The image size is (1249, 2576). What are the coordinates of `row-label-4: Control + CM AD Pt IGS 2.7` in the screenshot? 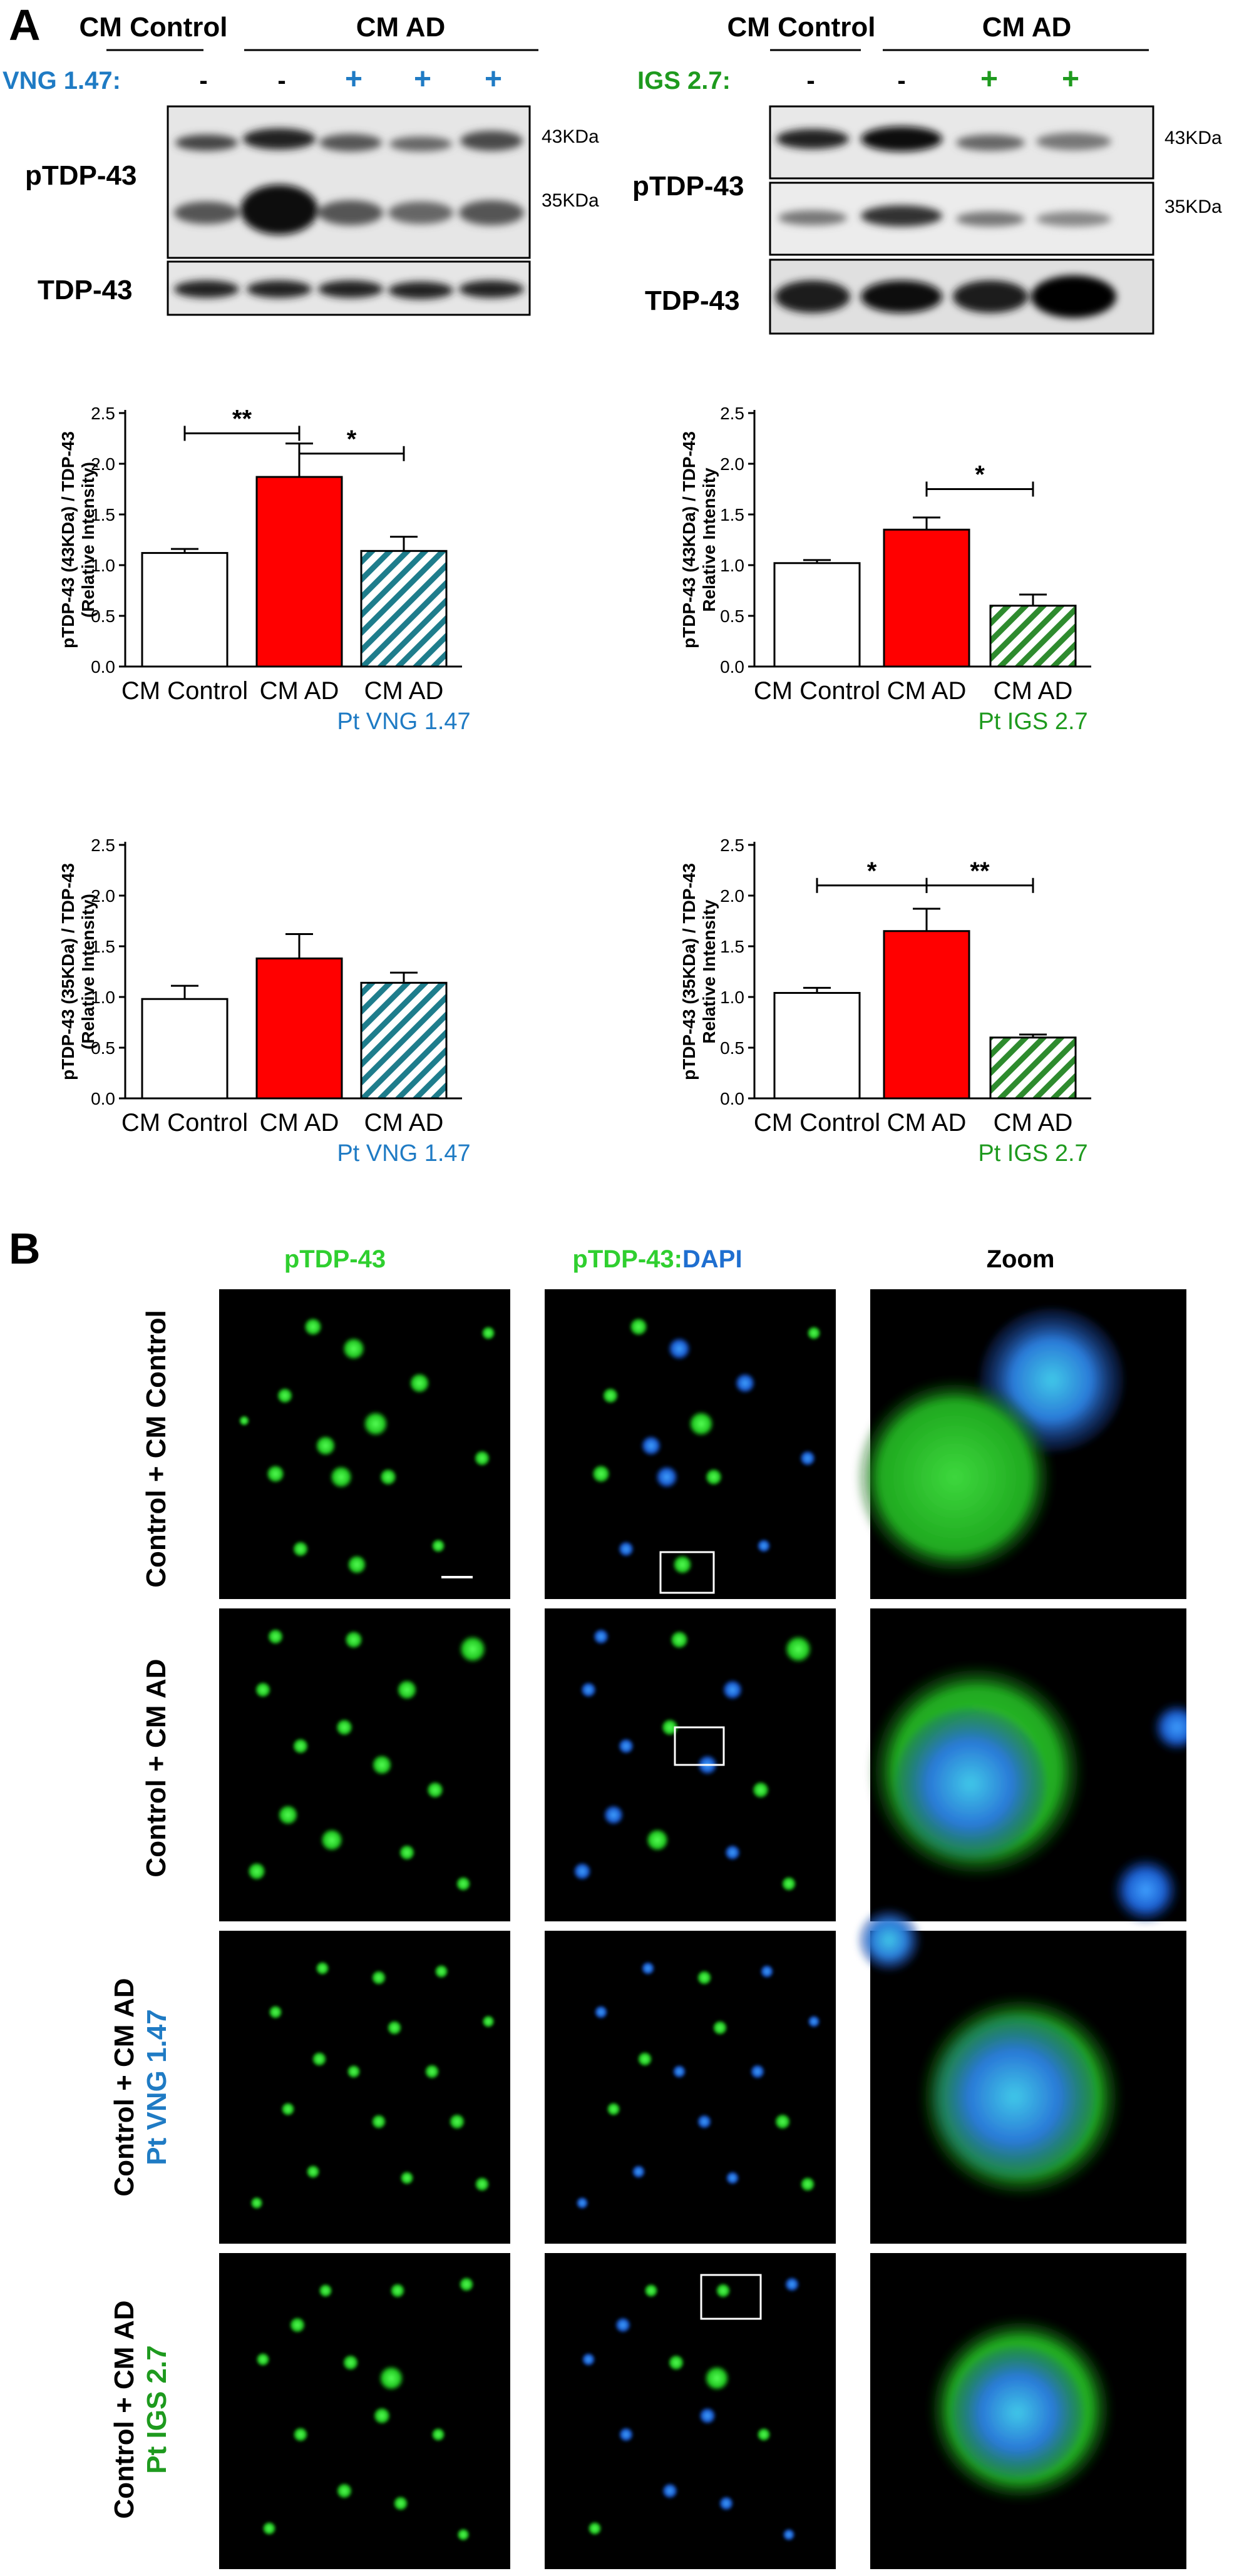 It's located at (141, 2409).